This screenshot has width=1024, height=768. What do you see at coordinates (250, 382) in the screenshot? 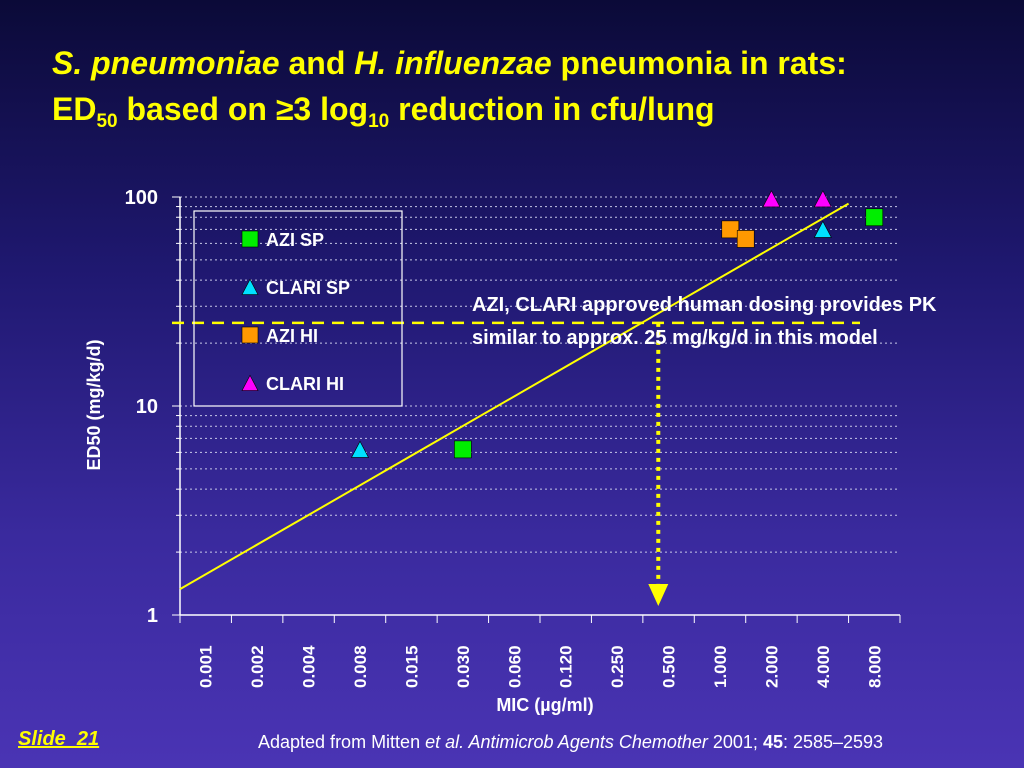
I see `legend-marker-clari-hi` at bounding box center [250, 382].